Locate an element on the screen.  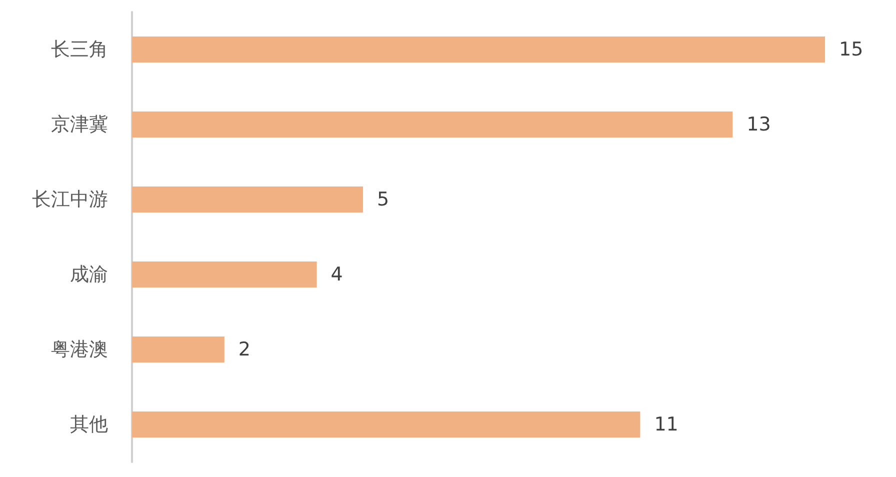
data-label: 2 is located at coordinates (244, 349).